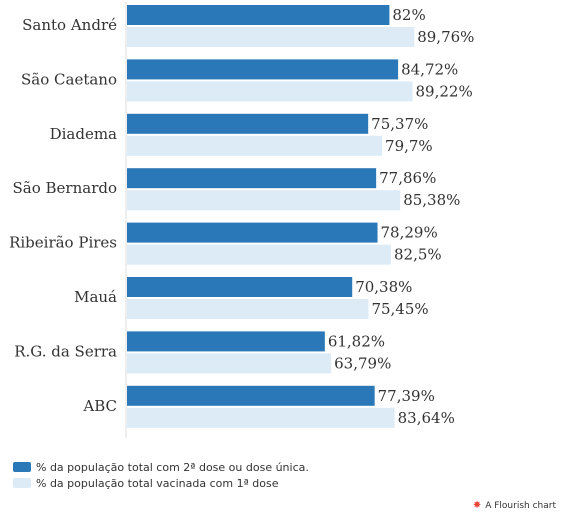 The image size is (570, 522). I want to click on value-label: 78,29%, so click(409, 233).